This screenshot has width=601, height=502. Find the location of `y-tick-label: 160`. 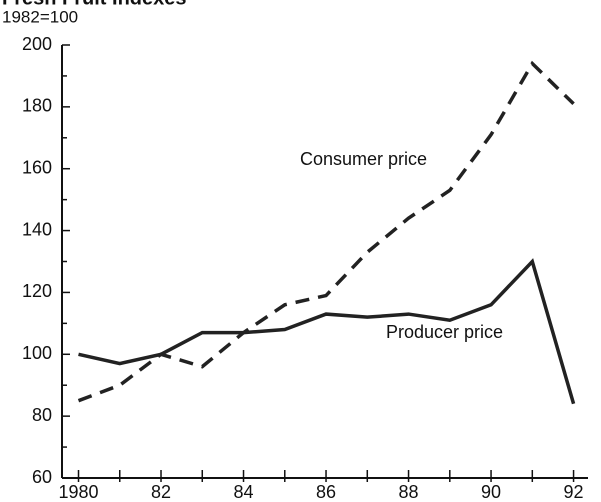

y-tick-label: 160 is located at coordinates (37, 167).